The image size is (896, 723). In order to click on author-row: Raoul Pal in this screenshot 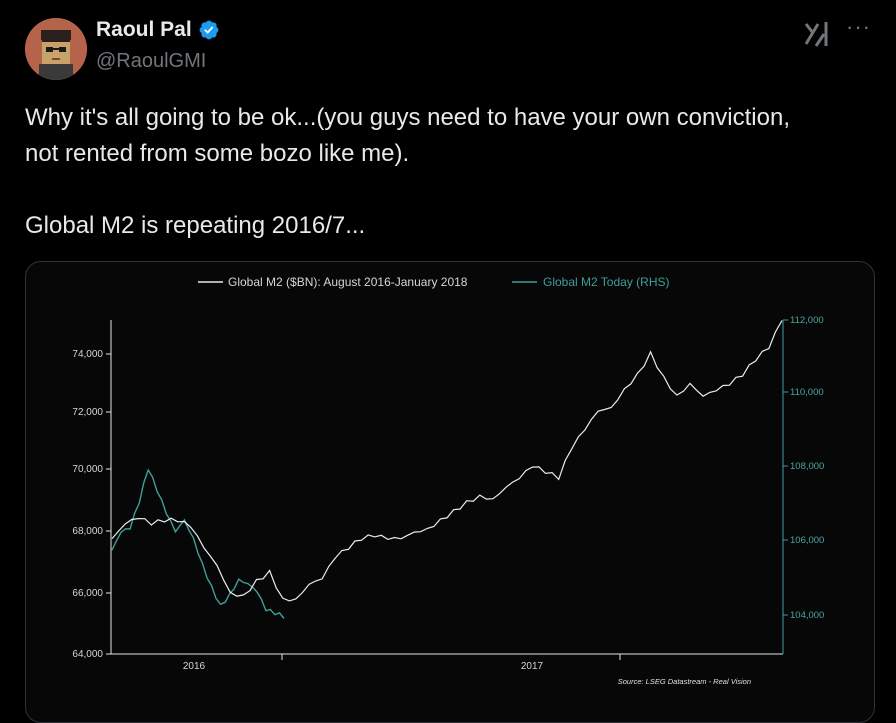, I will do `click(158, 30)`.